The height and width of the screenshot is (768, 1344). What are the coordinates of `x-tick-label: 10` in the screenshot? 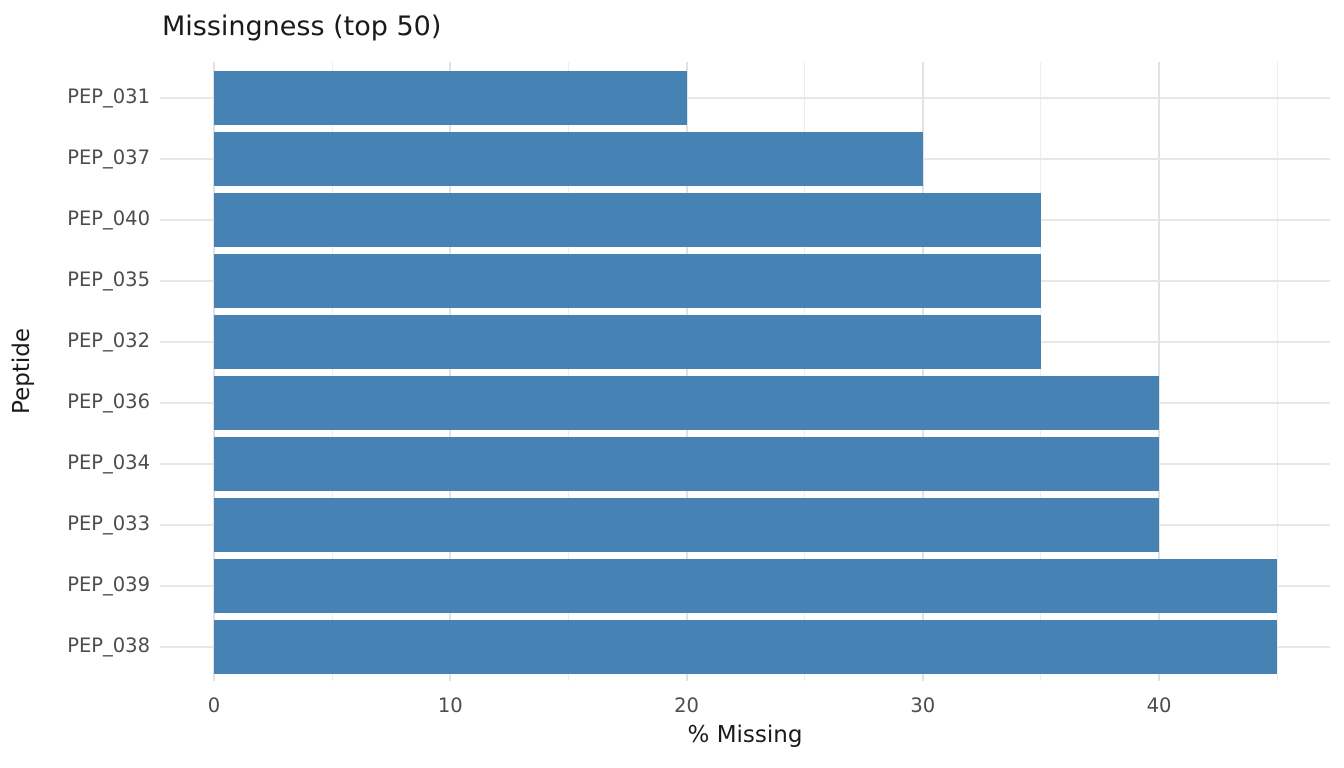 It's located at (450, 705).